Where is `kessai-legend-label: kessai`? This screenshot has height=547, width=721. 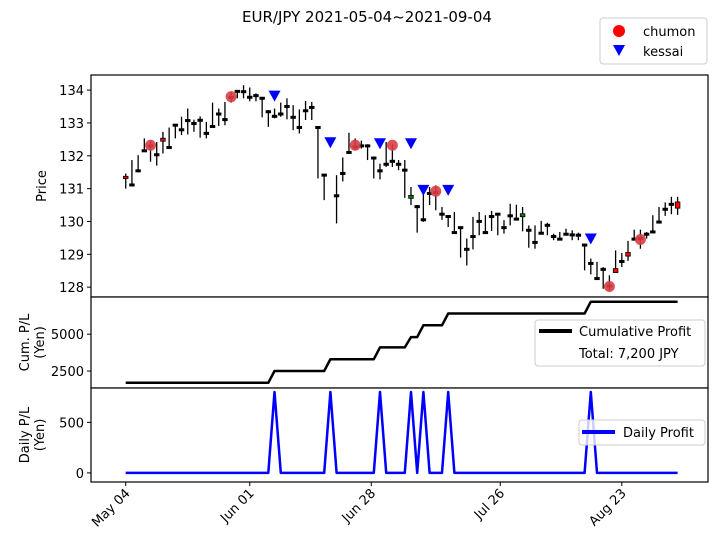
kessai-legend-label: kessai is located at coordinates (663, 52).